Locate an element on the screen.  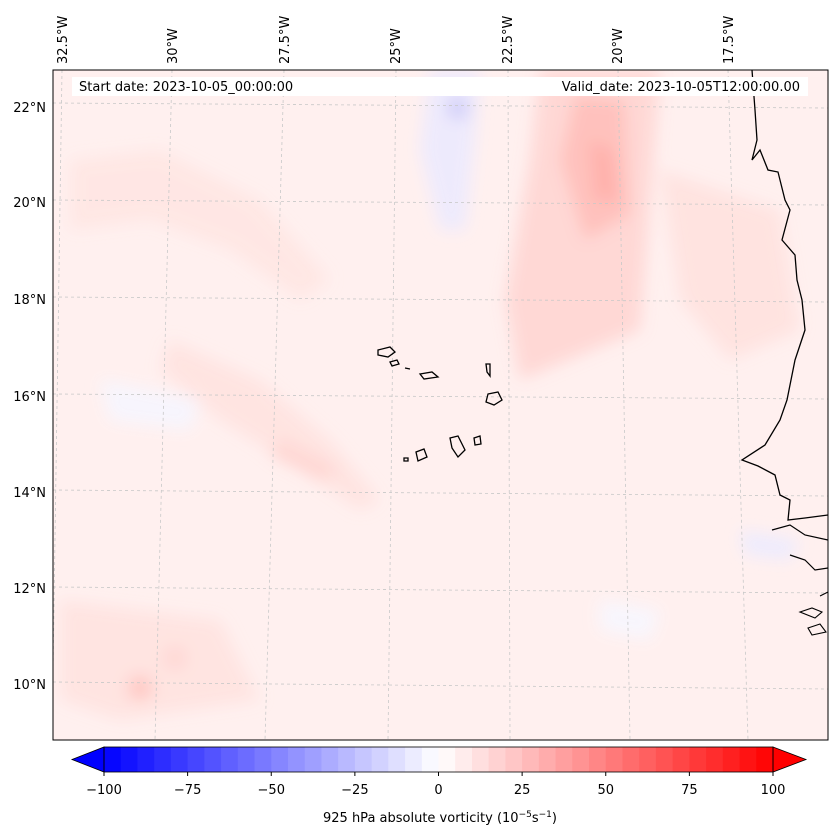
colorbar-tick-label: −50 is located at coordinates (271, 790).